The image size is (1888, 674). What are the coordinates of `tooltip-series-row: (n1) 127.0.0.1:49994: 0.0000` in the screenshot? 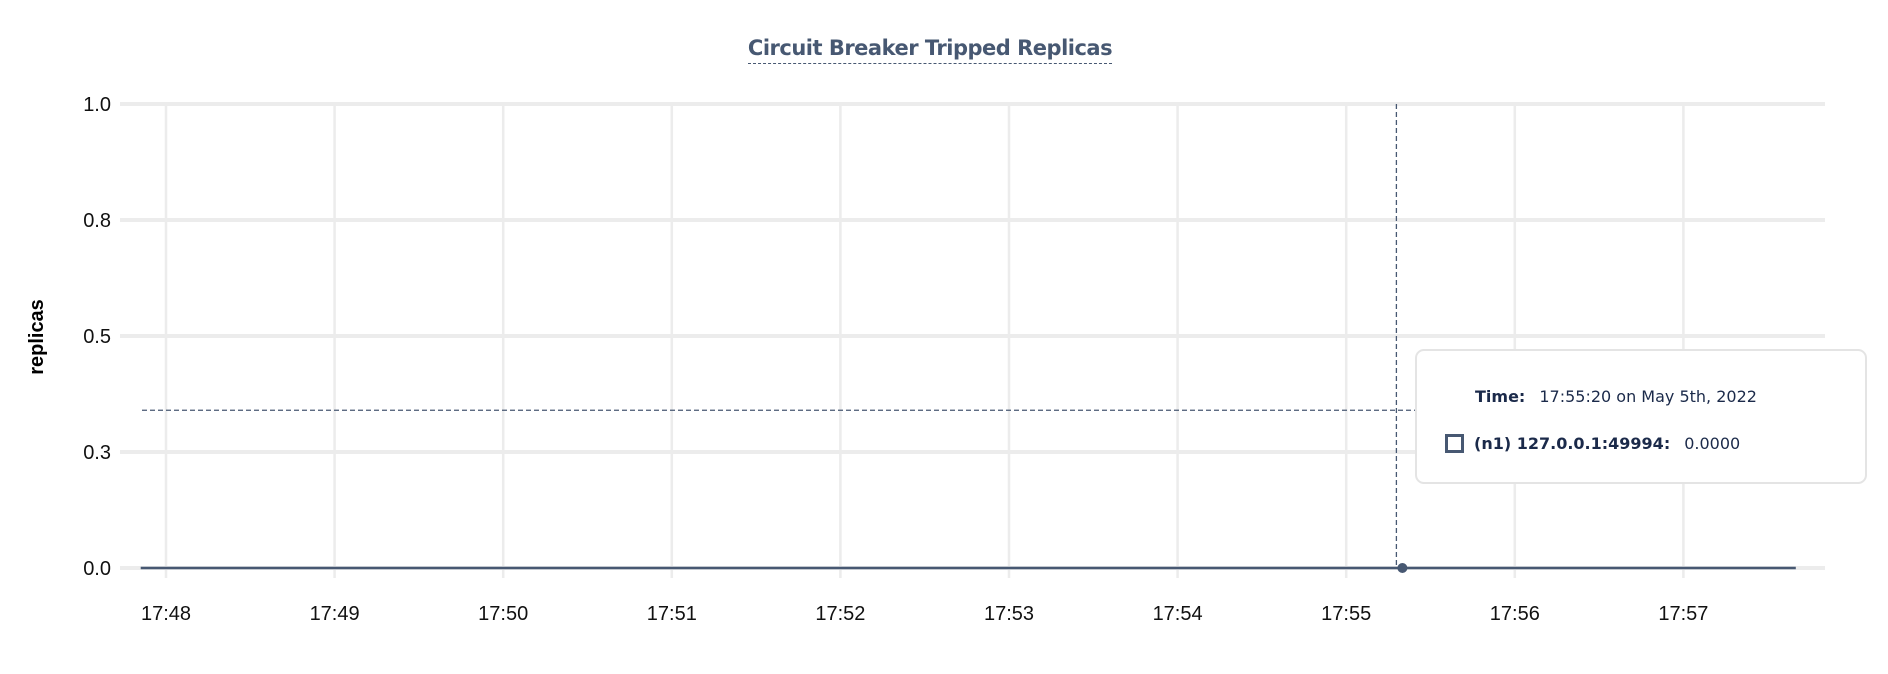 It's located at (1592, 443).